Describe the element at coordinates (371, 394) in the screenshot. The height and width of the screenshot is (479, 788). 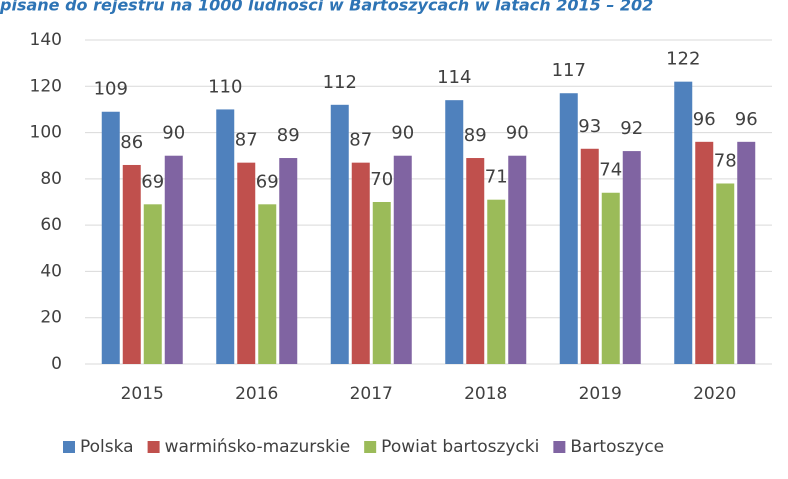
I see `x-tick-label: 2017` at that location.